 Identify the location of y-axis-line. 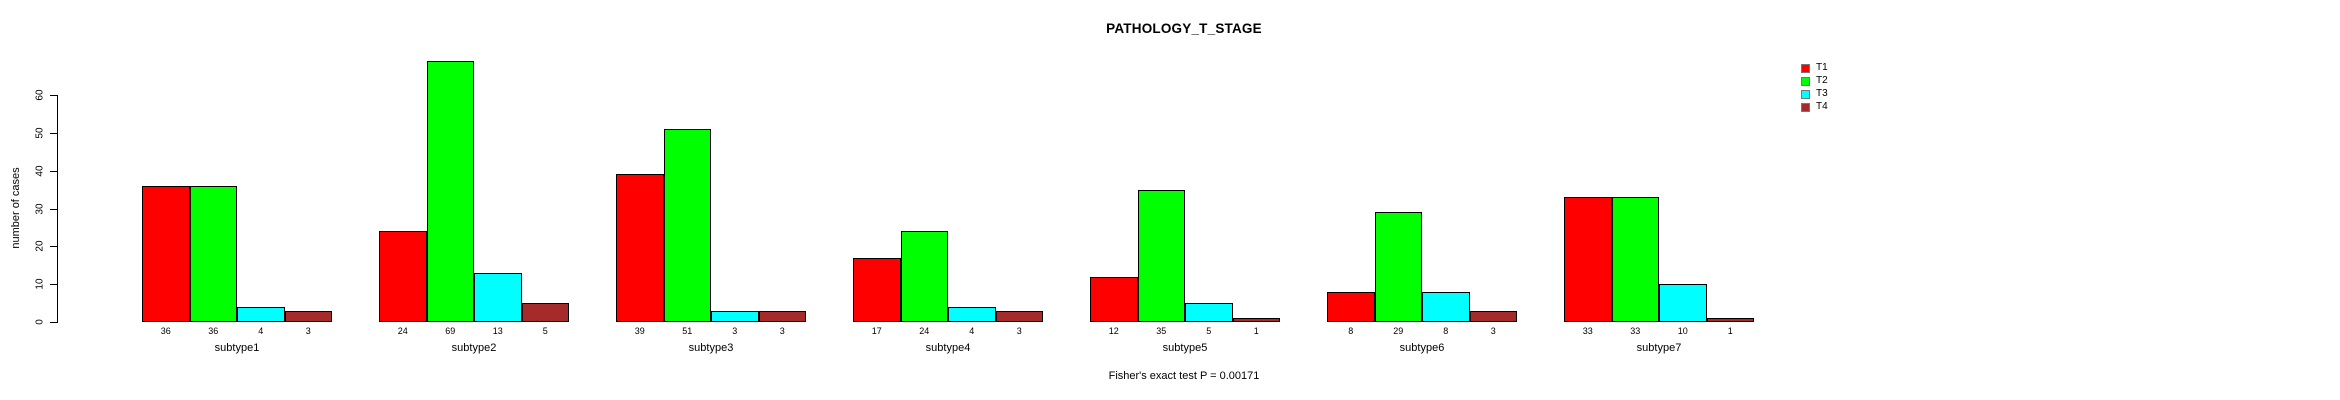
(57, 209).